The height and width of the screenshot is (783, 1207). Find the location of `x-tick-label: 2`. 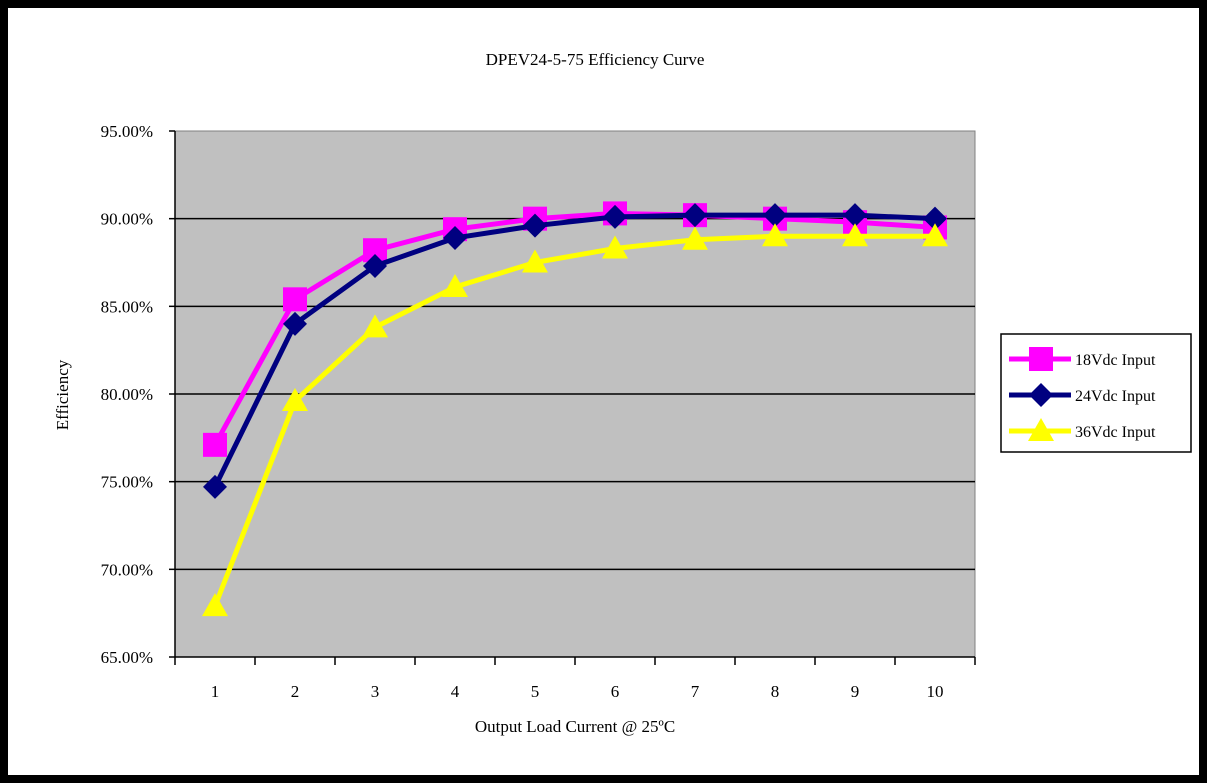

x-tick-label: 2 is located at coordinates (295, 691).